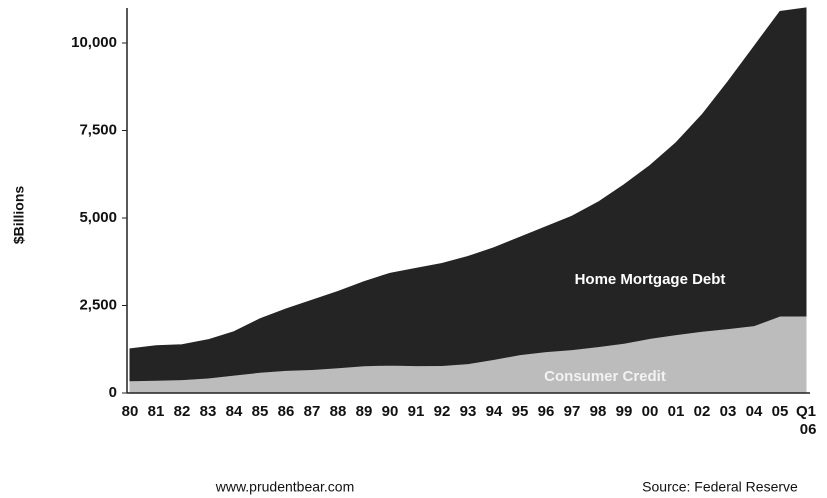 Image resolution: width=827 pixels, height=498 pixels. Describe the element at coordinates (208, 411) in the screenshot. I see `x-tick-label: 83` at that location.